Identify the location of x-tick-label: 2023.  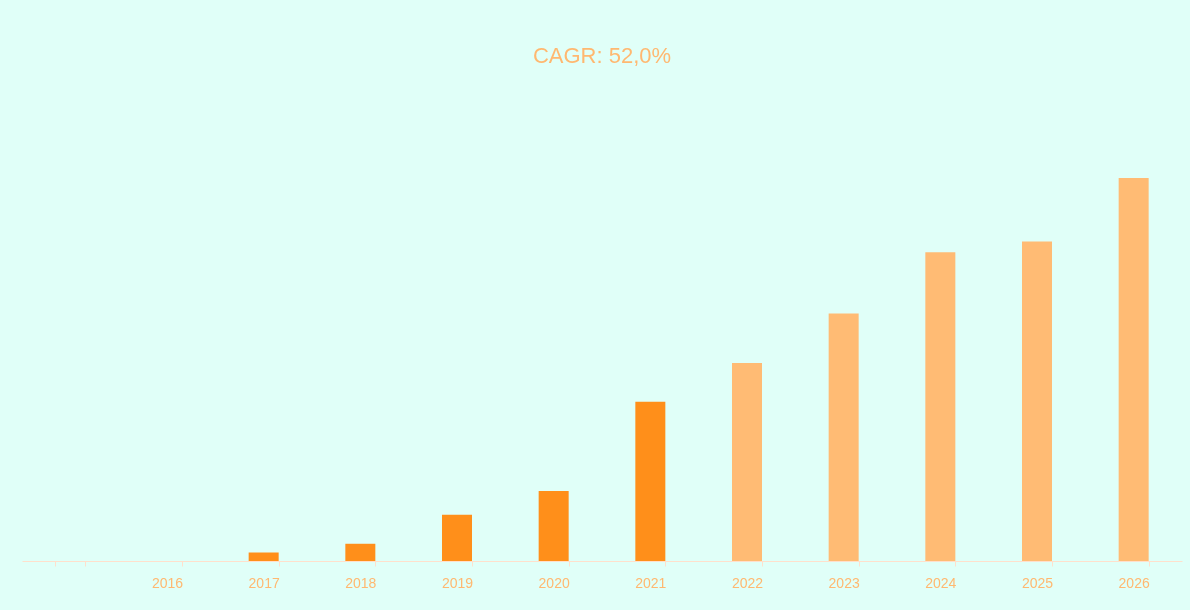
(844, 582).